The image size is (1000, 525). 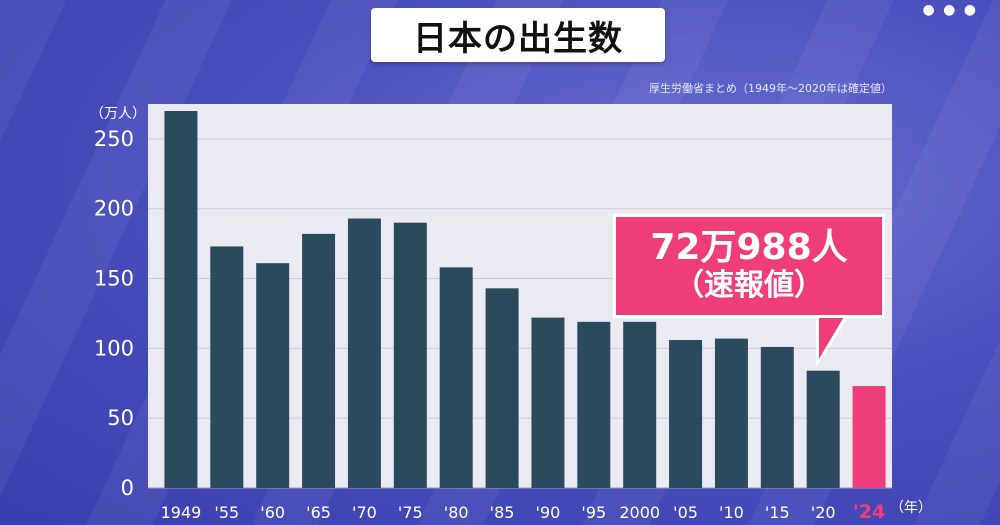 What do you see at coordinates (685, 512) in the screenshot?
I see `x-tick-label: '05` at bounding box center [685, 512].